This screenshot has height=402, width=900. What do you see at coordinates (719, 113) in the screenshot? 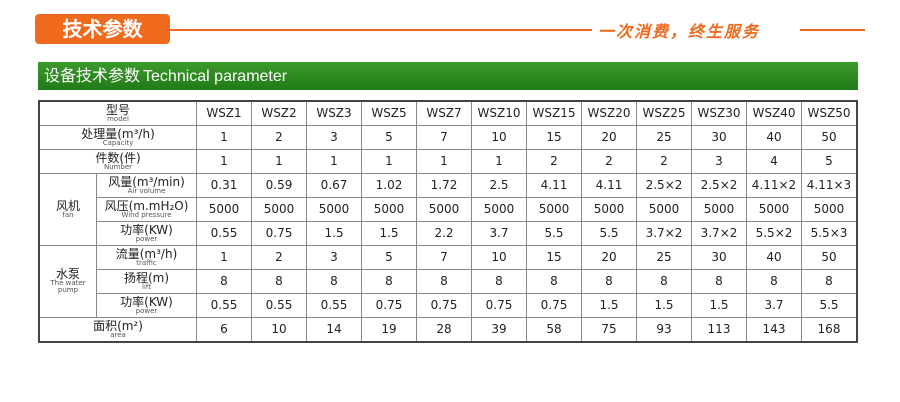
I see `cell: WSZ30` at bounding box center [719, 113].